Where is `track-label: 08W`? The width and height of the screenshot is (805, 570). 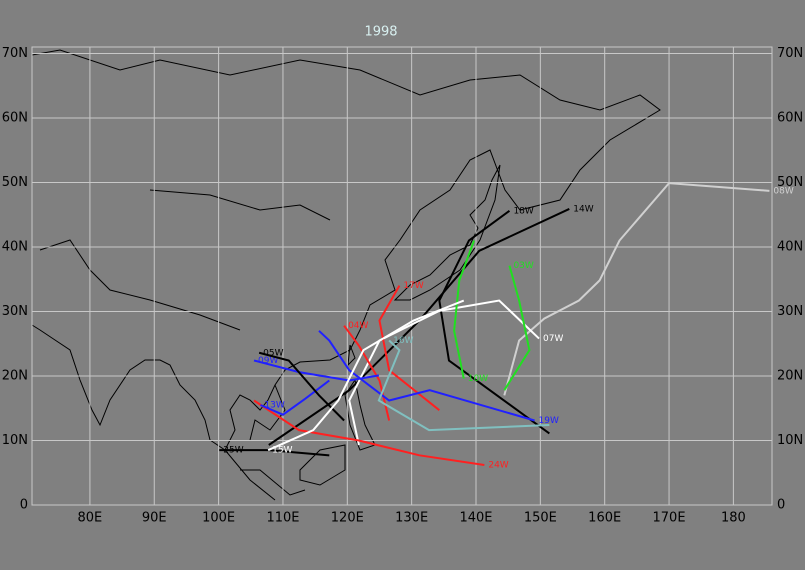 track-label: 08W is located at coordinates (783, 191).